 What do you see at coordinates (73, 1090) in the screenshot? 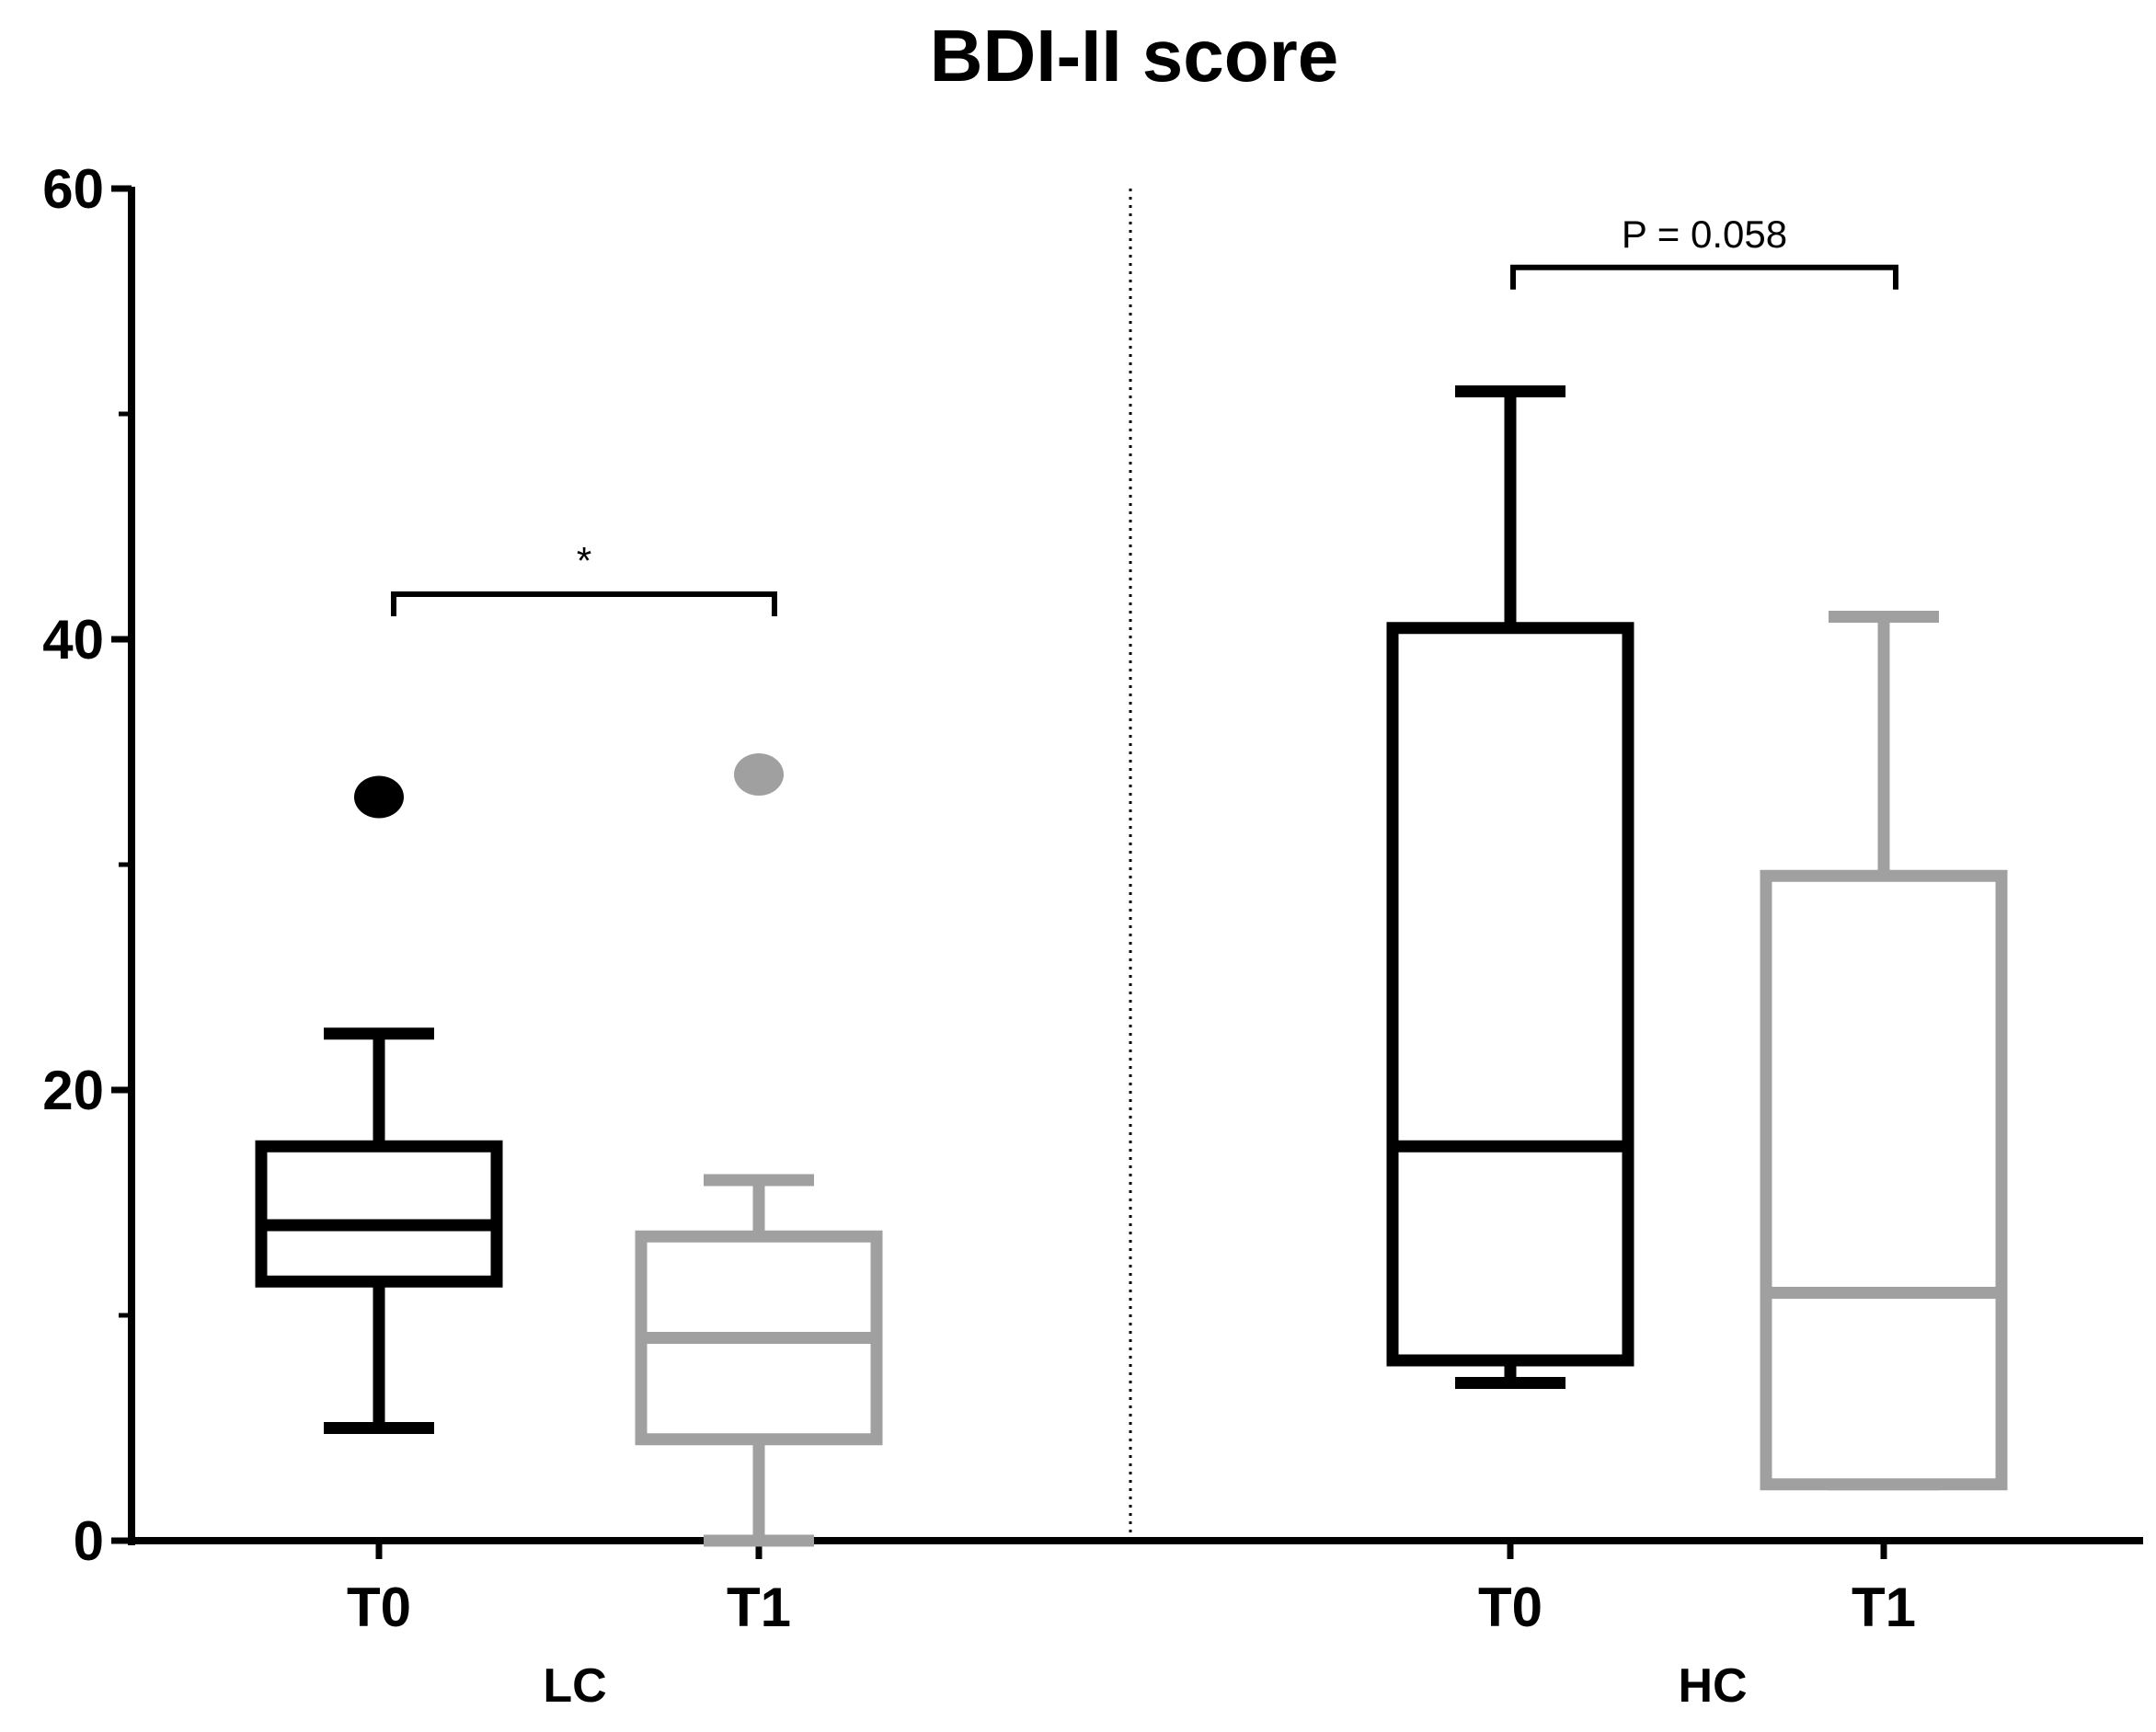
I see `y-tick-label: 20` at bounding box center [73, 1090].